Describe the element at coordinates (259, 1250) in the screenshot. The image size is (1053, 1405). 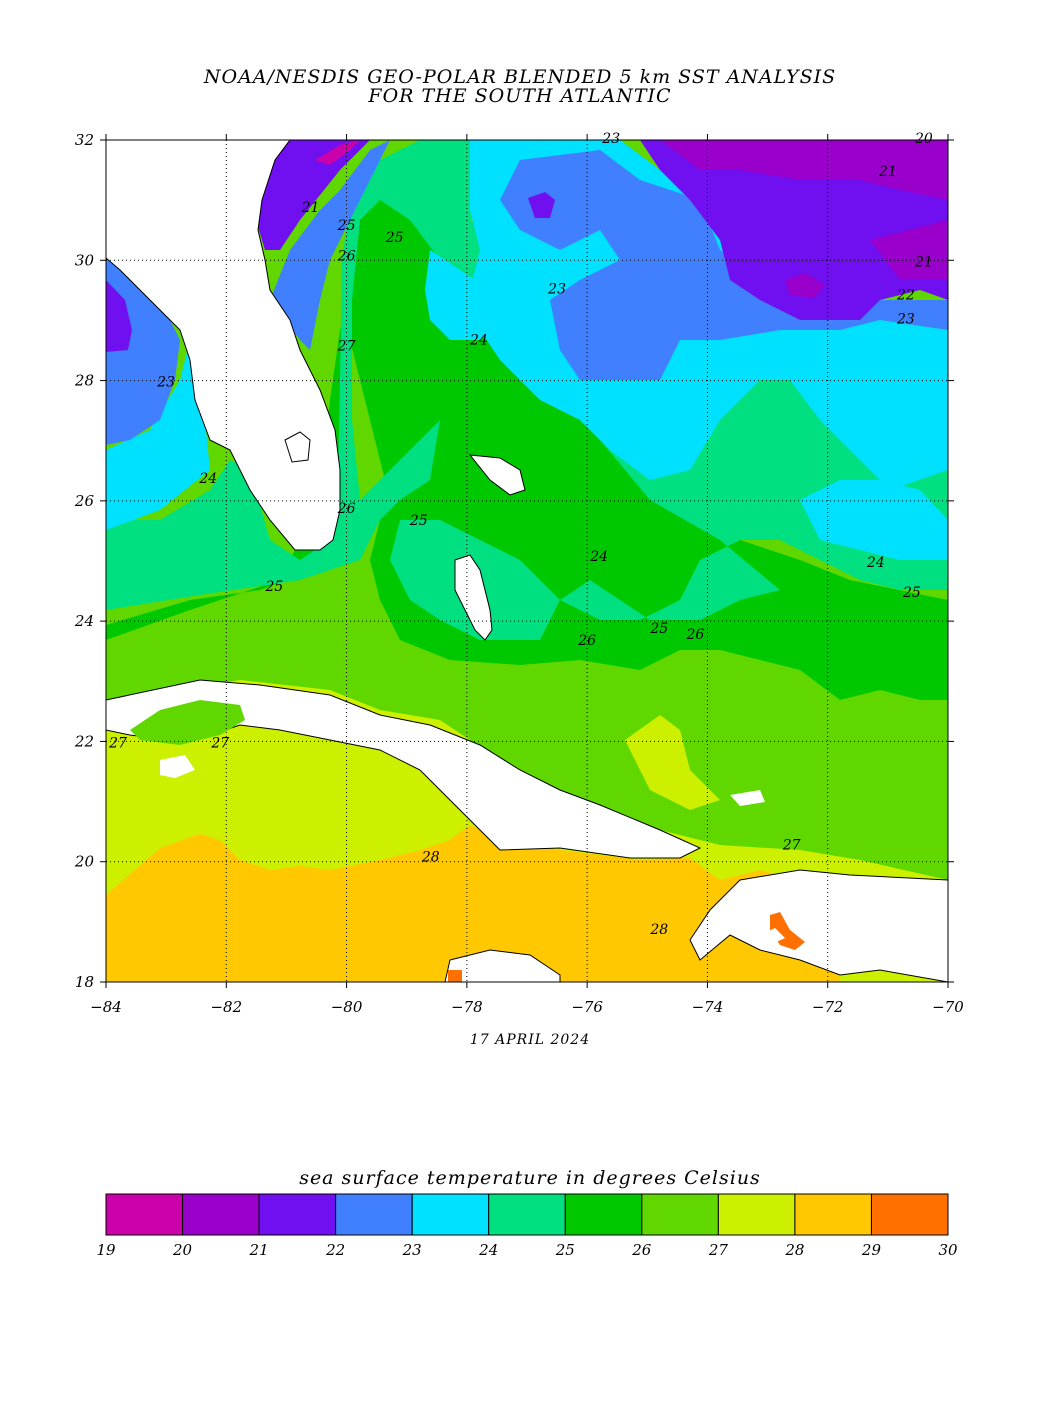
I see `legend-tick-label: 21` at that location.